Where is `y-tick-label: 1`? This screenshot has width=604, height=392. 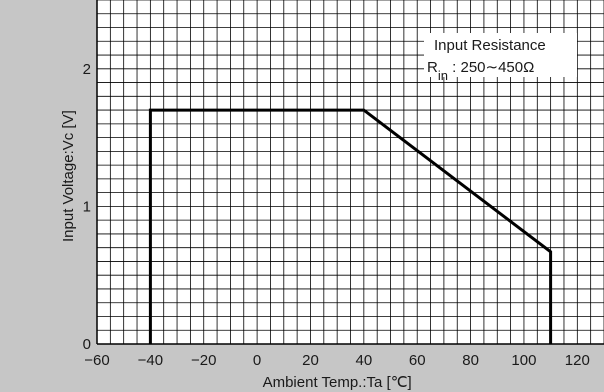
y-tick-label: 1 is located at coordinates (87, 206).